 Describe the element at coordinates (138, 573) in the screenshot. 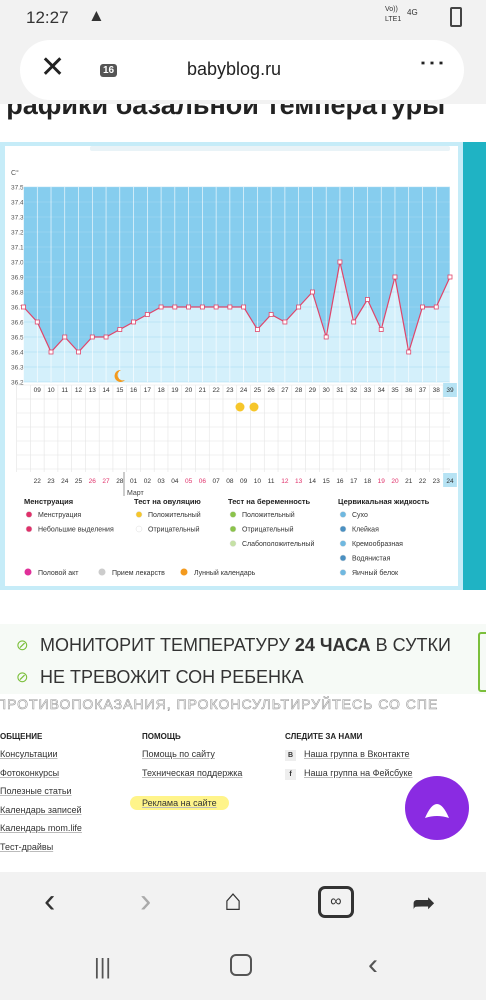

I see `legend-item: Прием лекарств` at that location.